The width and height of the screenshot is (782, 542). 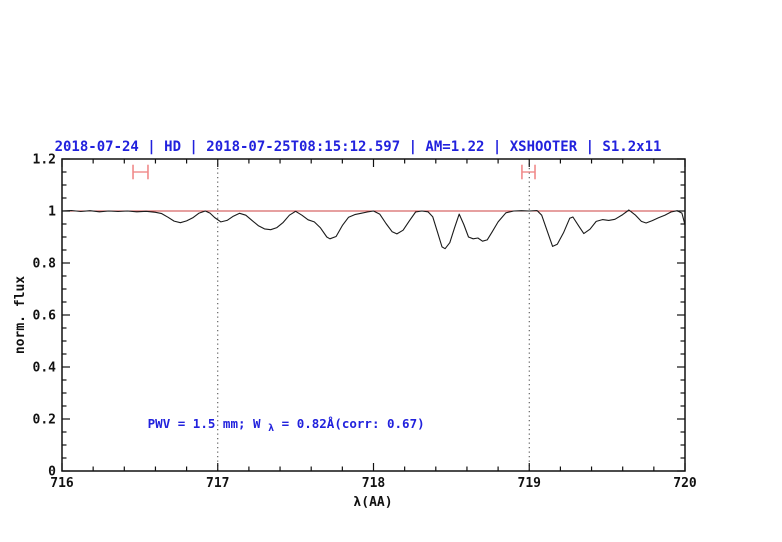 What do you see at coordinates (44, 160) in the screenshot?
I see `y-tick-label: 1.2` at bounding box center [44, 160].